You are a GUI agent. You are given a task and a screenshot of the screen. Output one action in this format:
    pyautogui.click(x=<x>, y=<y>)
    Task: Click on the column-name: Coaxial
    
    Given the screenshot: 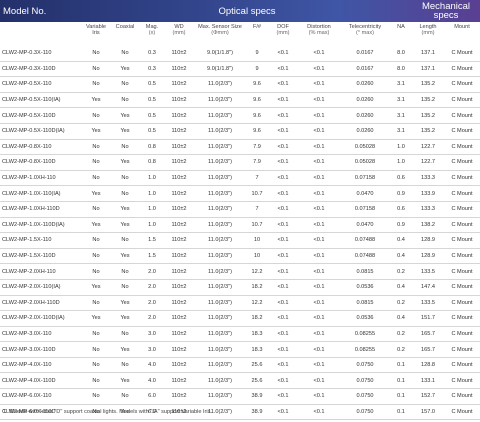 What is the action you would take?
    pyautogui.click(x=125, y=27)
    